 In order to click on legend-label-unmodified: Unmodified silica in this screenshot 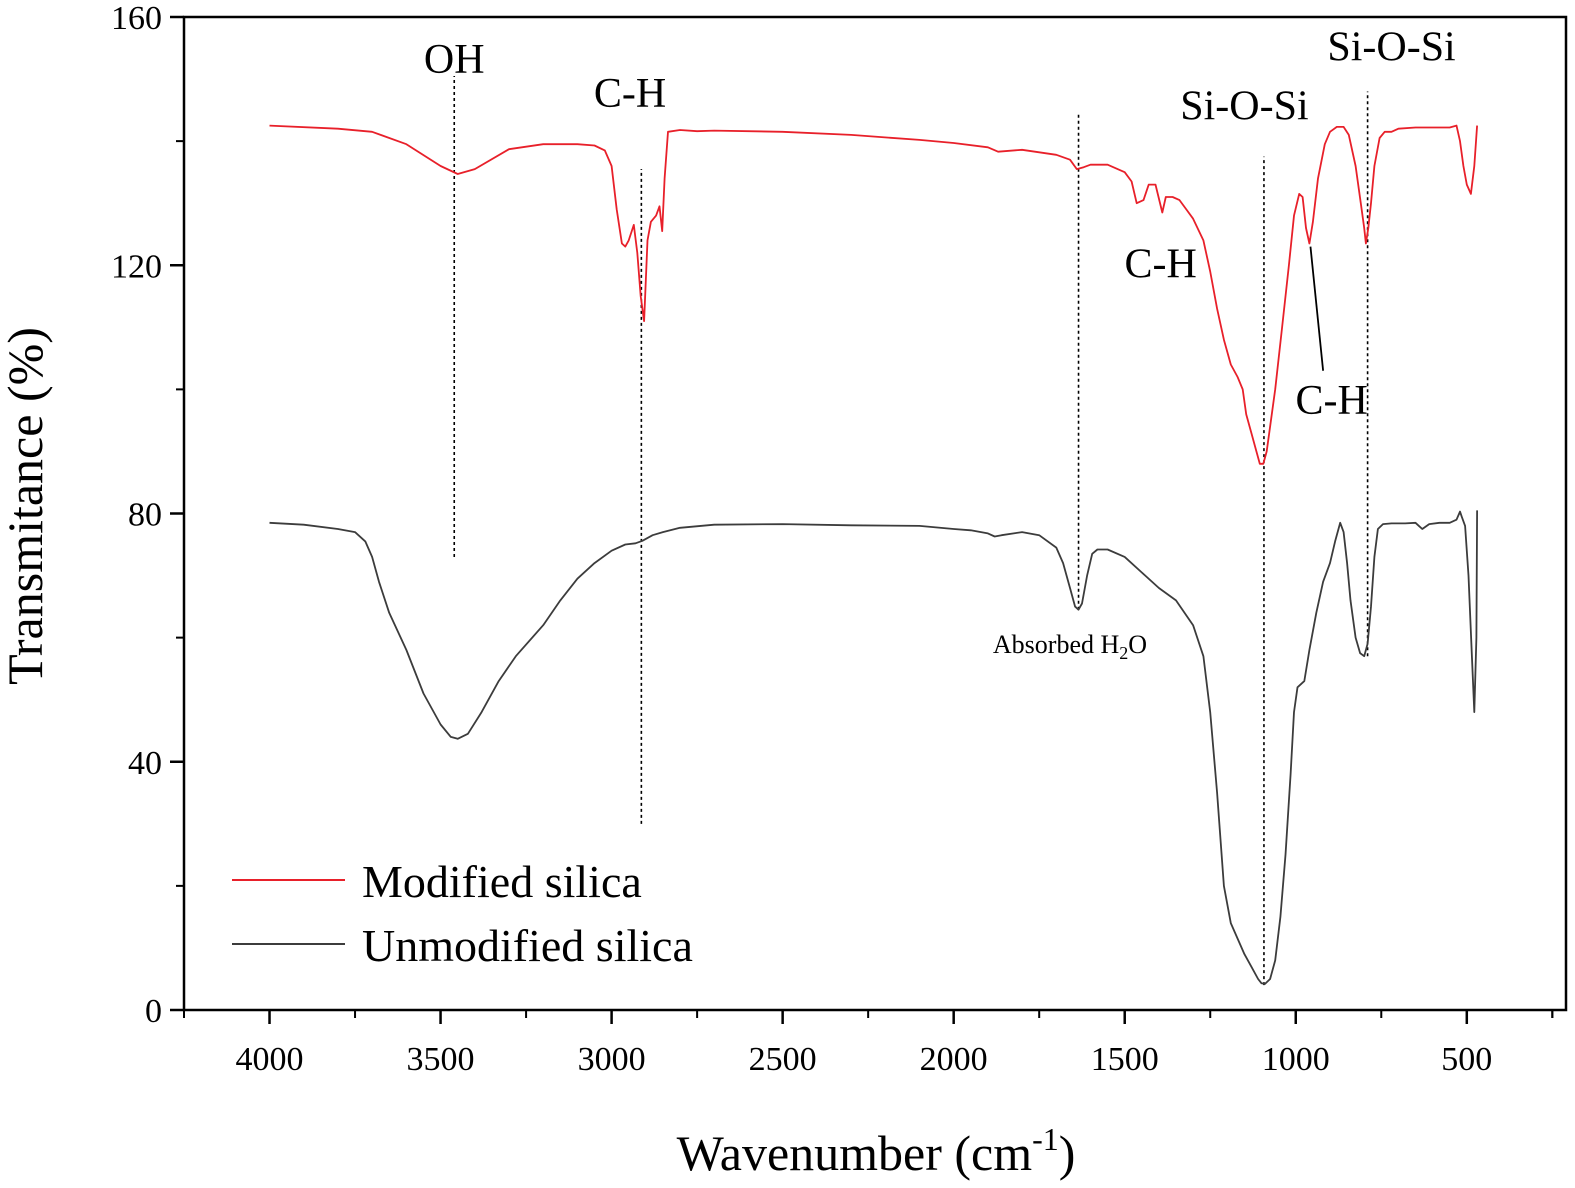, I will do `click(527, 945)`.